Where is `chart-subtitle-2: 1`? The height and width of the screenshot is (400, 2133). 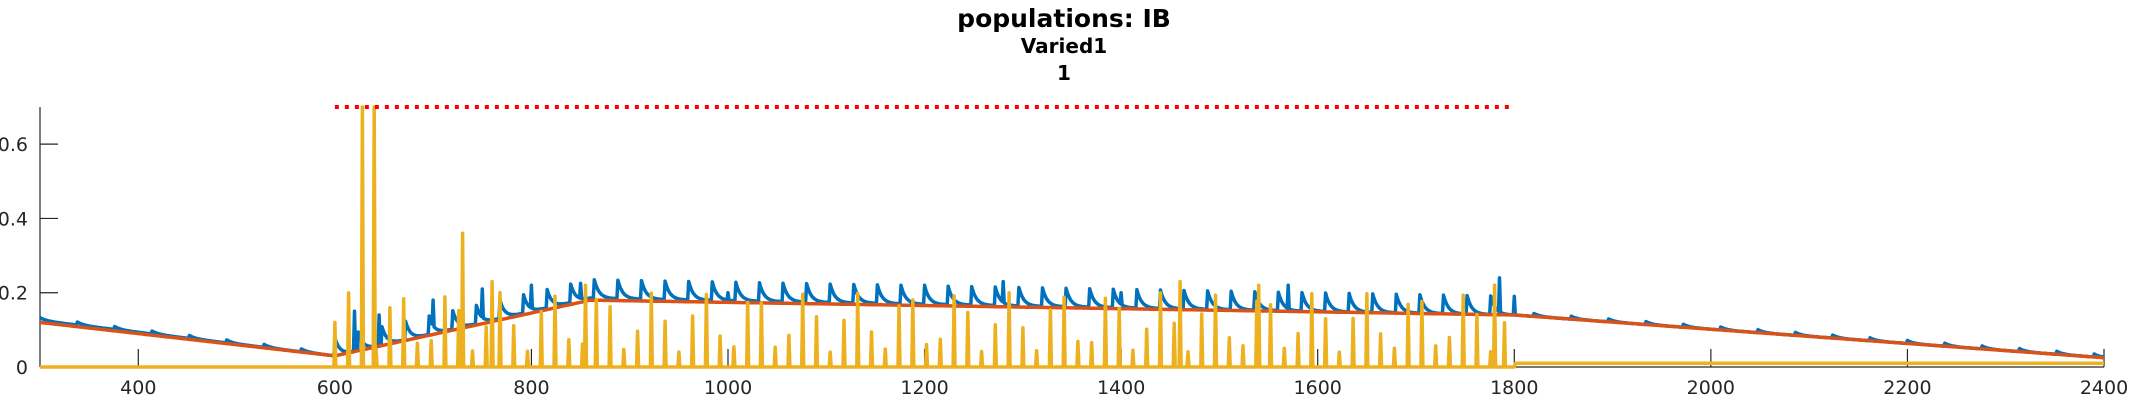
chart-subtitle-2: 1 is located at coordinates (1064, 73).